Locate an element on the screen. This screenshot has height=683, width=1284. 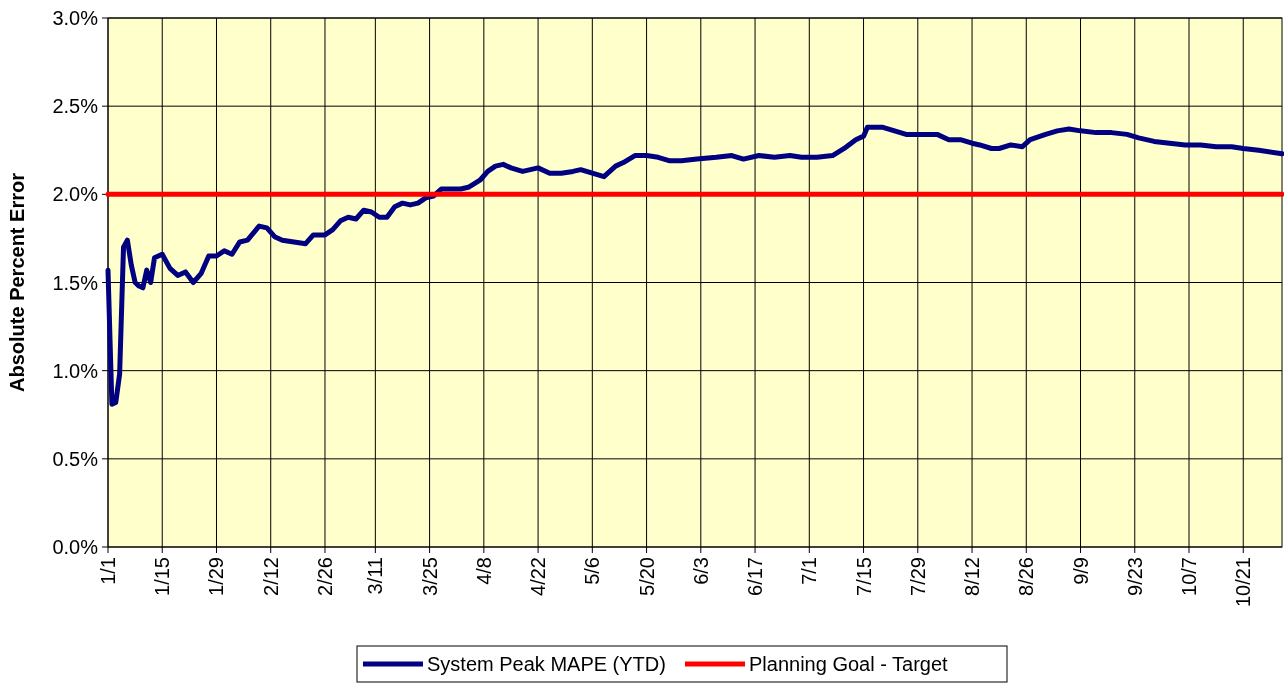
x-tick-label: 3/11 is located at coordinates (375, 576).